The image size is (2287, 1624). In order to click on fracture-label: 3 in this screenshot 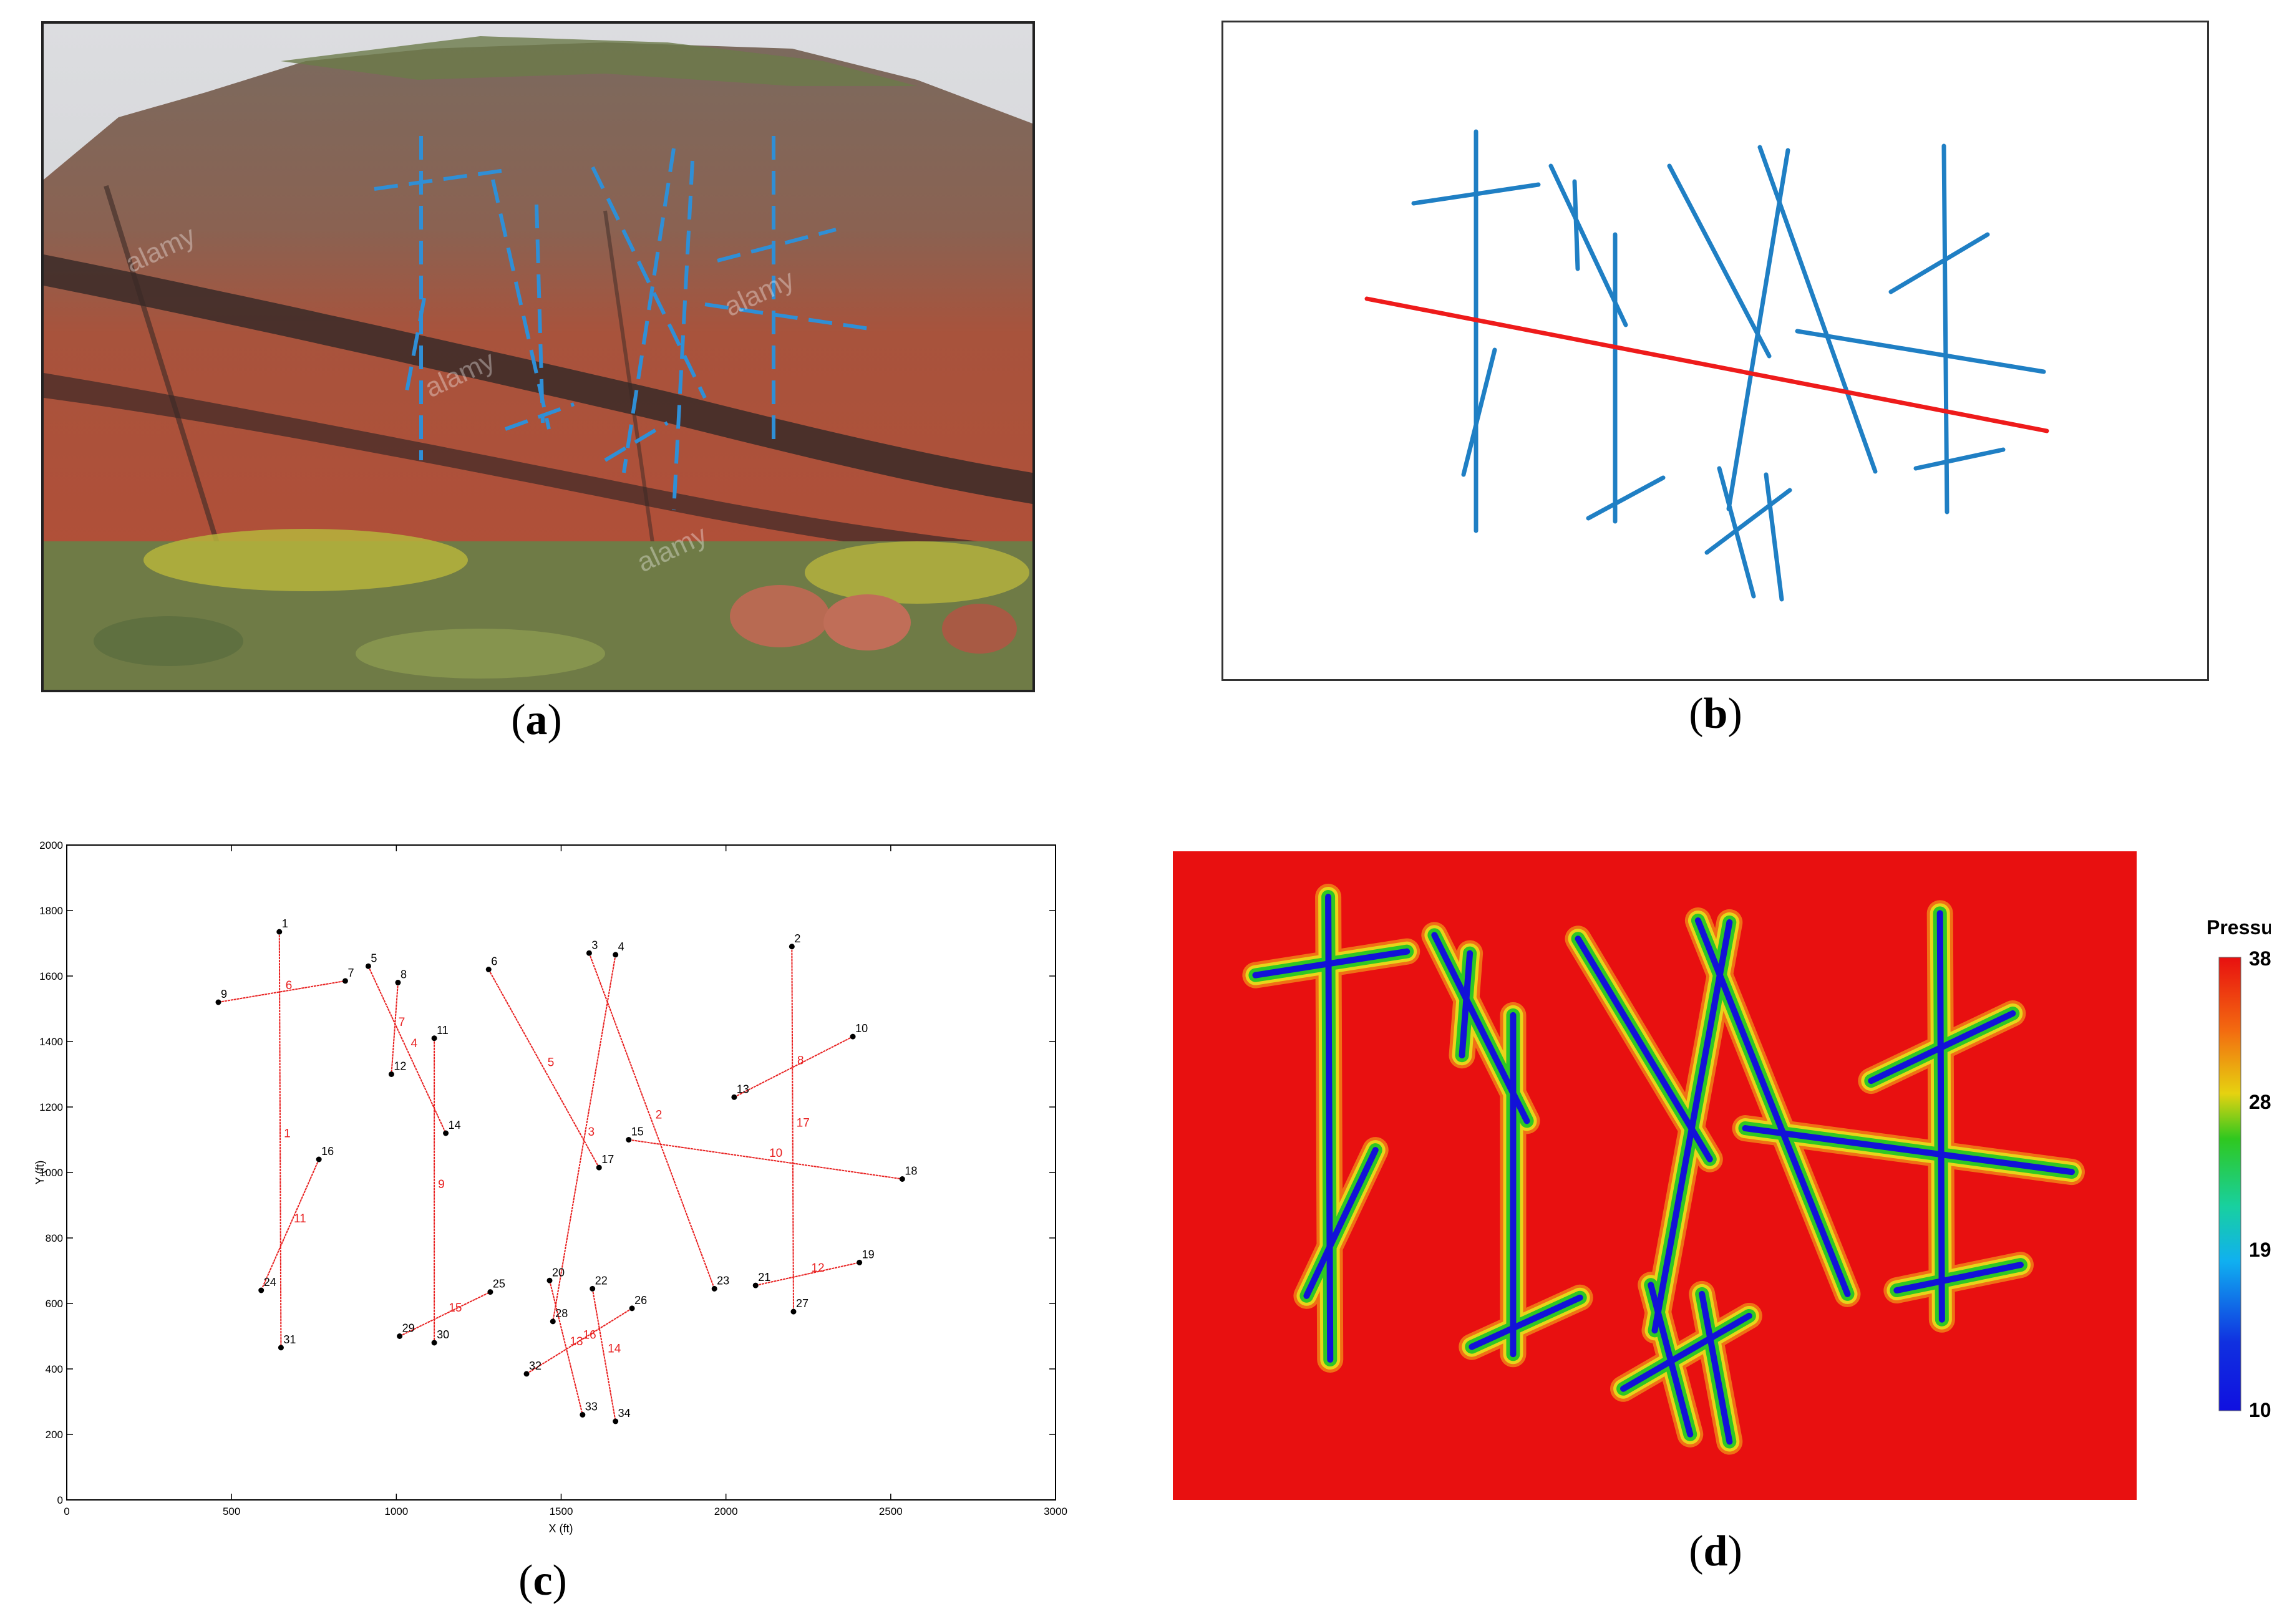, I will do `click(591, 1132)`.